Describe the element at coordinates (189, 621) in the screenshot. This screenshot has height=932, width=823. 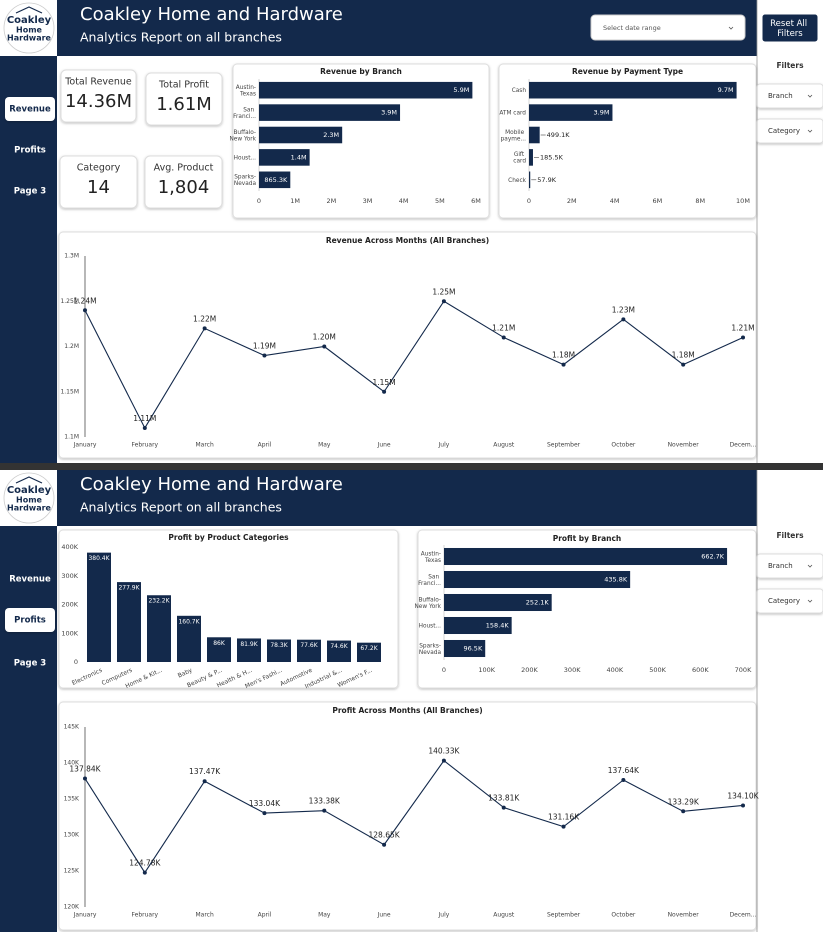
I see `value-label: 160.7K` at that location.